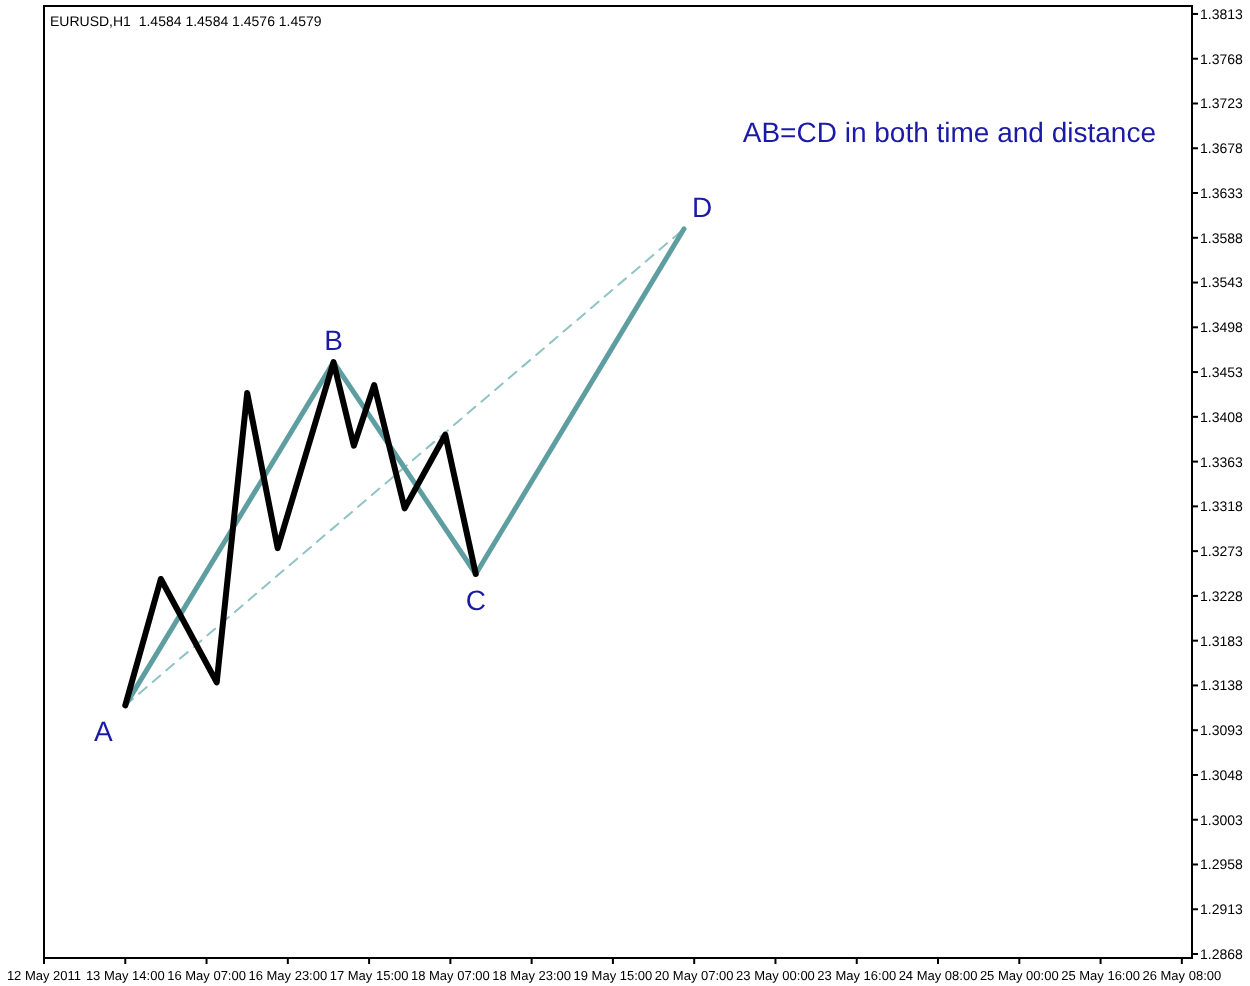  Describe the element at coordinates (475, 600) in the screenshot. I see `annotation: C` at that location.